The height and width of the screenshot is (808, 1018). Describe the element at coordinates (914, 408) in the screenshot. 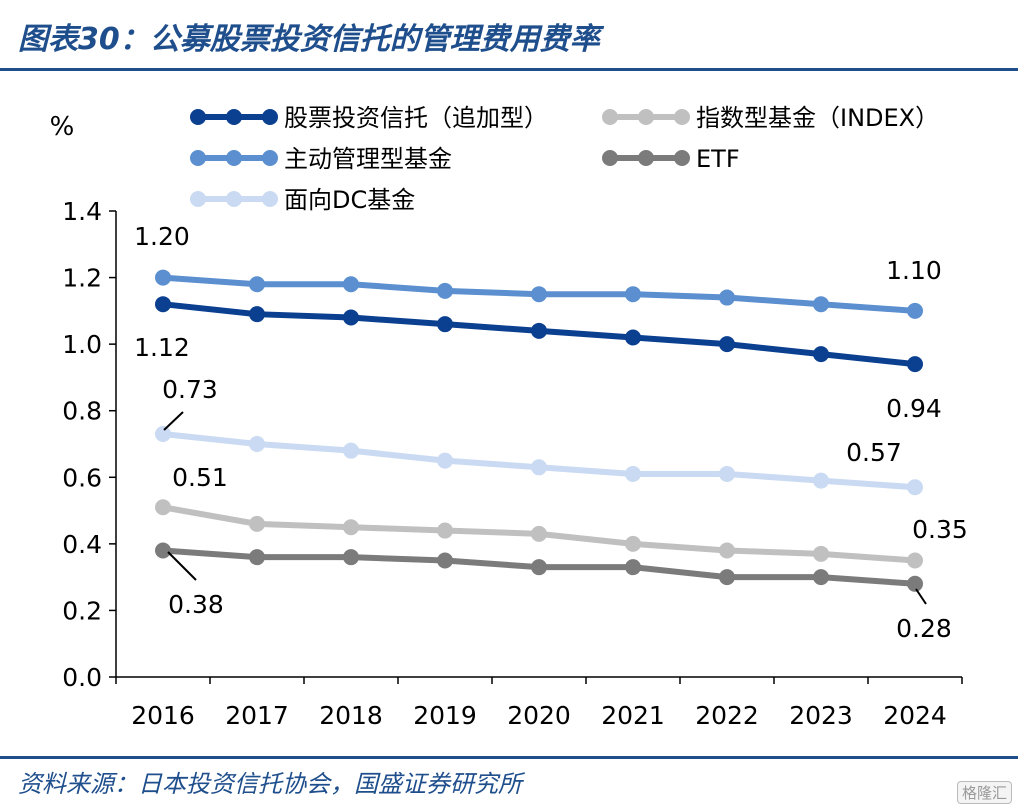

I see `data-label: 0.94` at that location.